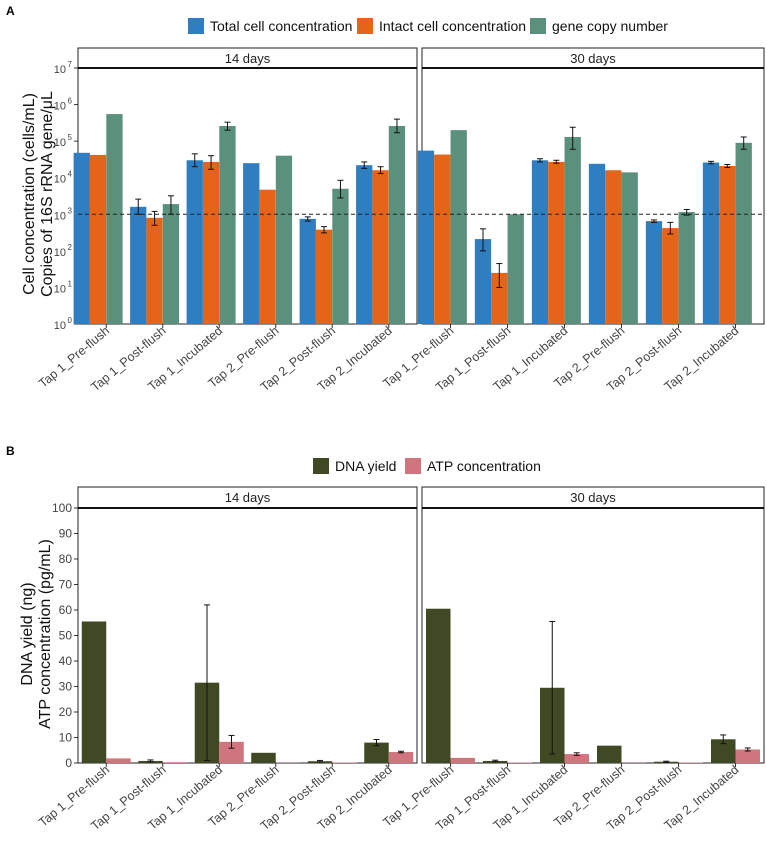 The height and width of the screenshot is (849, 767). What do you see at coordinates (723, 751) in the screenshot?
I see `bar-b-30-days-dna-yield-tap-2-incubated` at bounding box center [723, 751].